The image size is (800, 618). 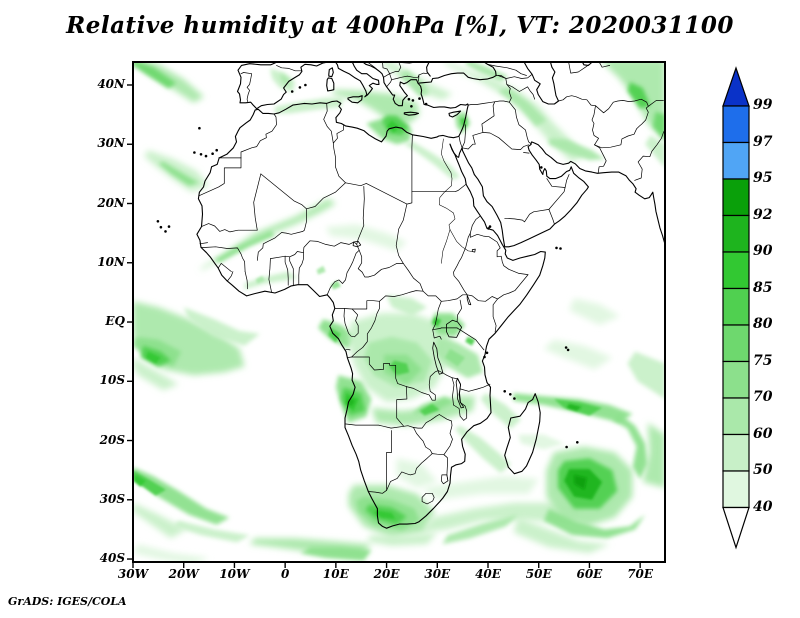 I want to click on lon-tick-label: 0, so click(x=285, y=574).